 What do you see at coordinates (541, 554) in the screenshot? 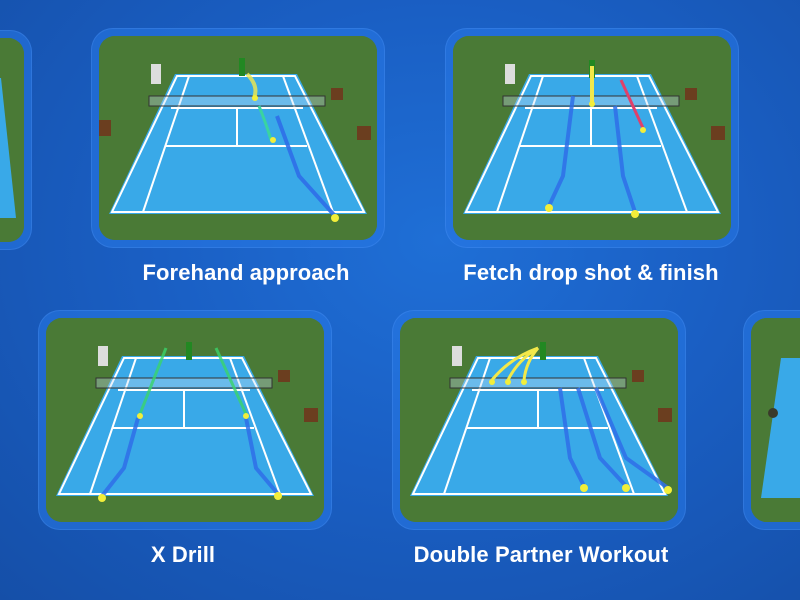
I see `drill-title: Double Partner Workout` at bounding box center [541, 554].